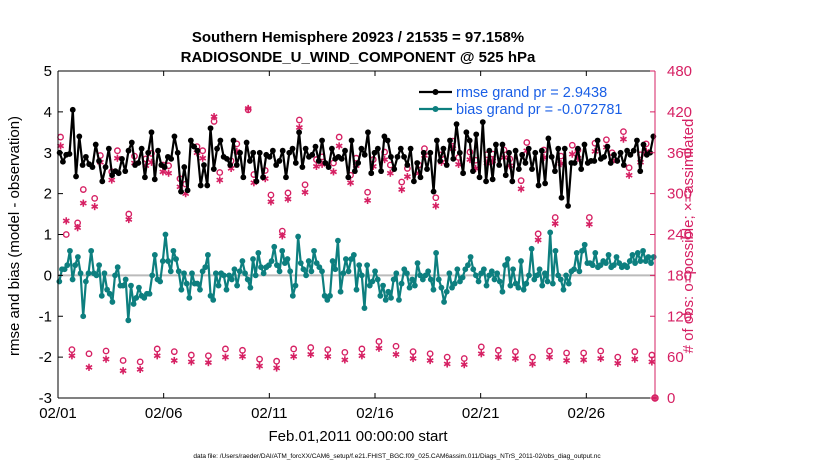 The height and width of the screenshot is (475, 830). Describe the element at coordinates (513, 93) in the screenshot. I see `legend-item-rmse: rmse grand pr = 2.9438` at that location.